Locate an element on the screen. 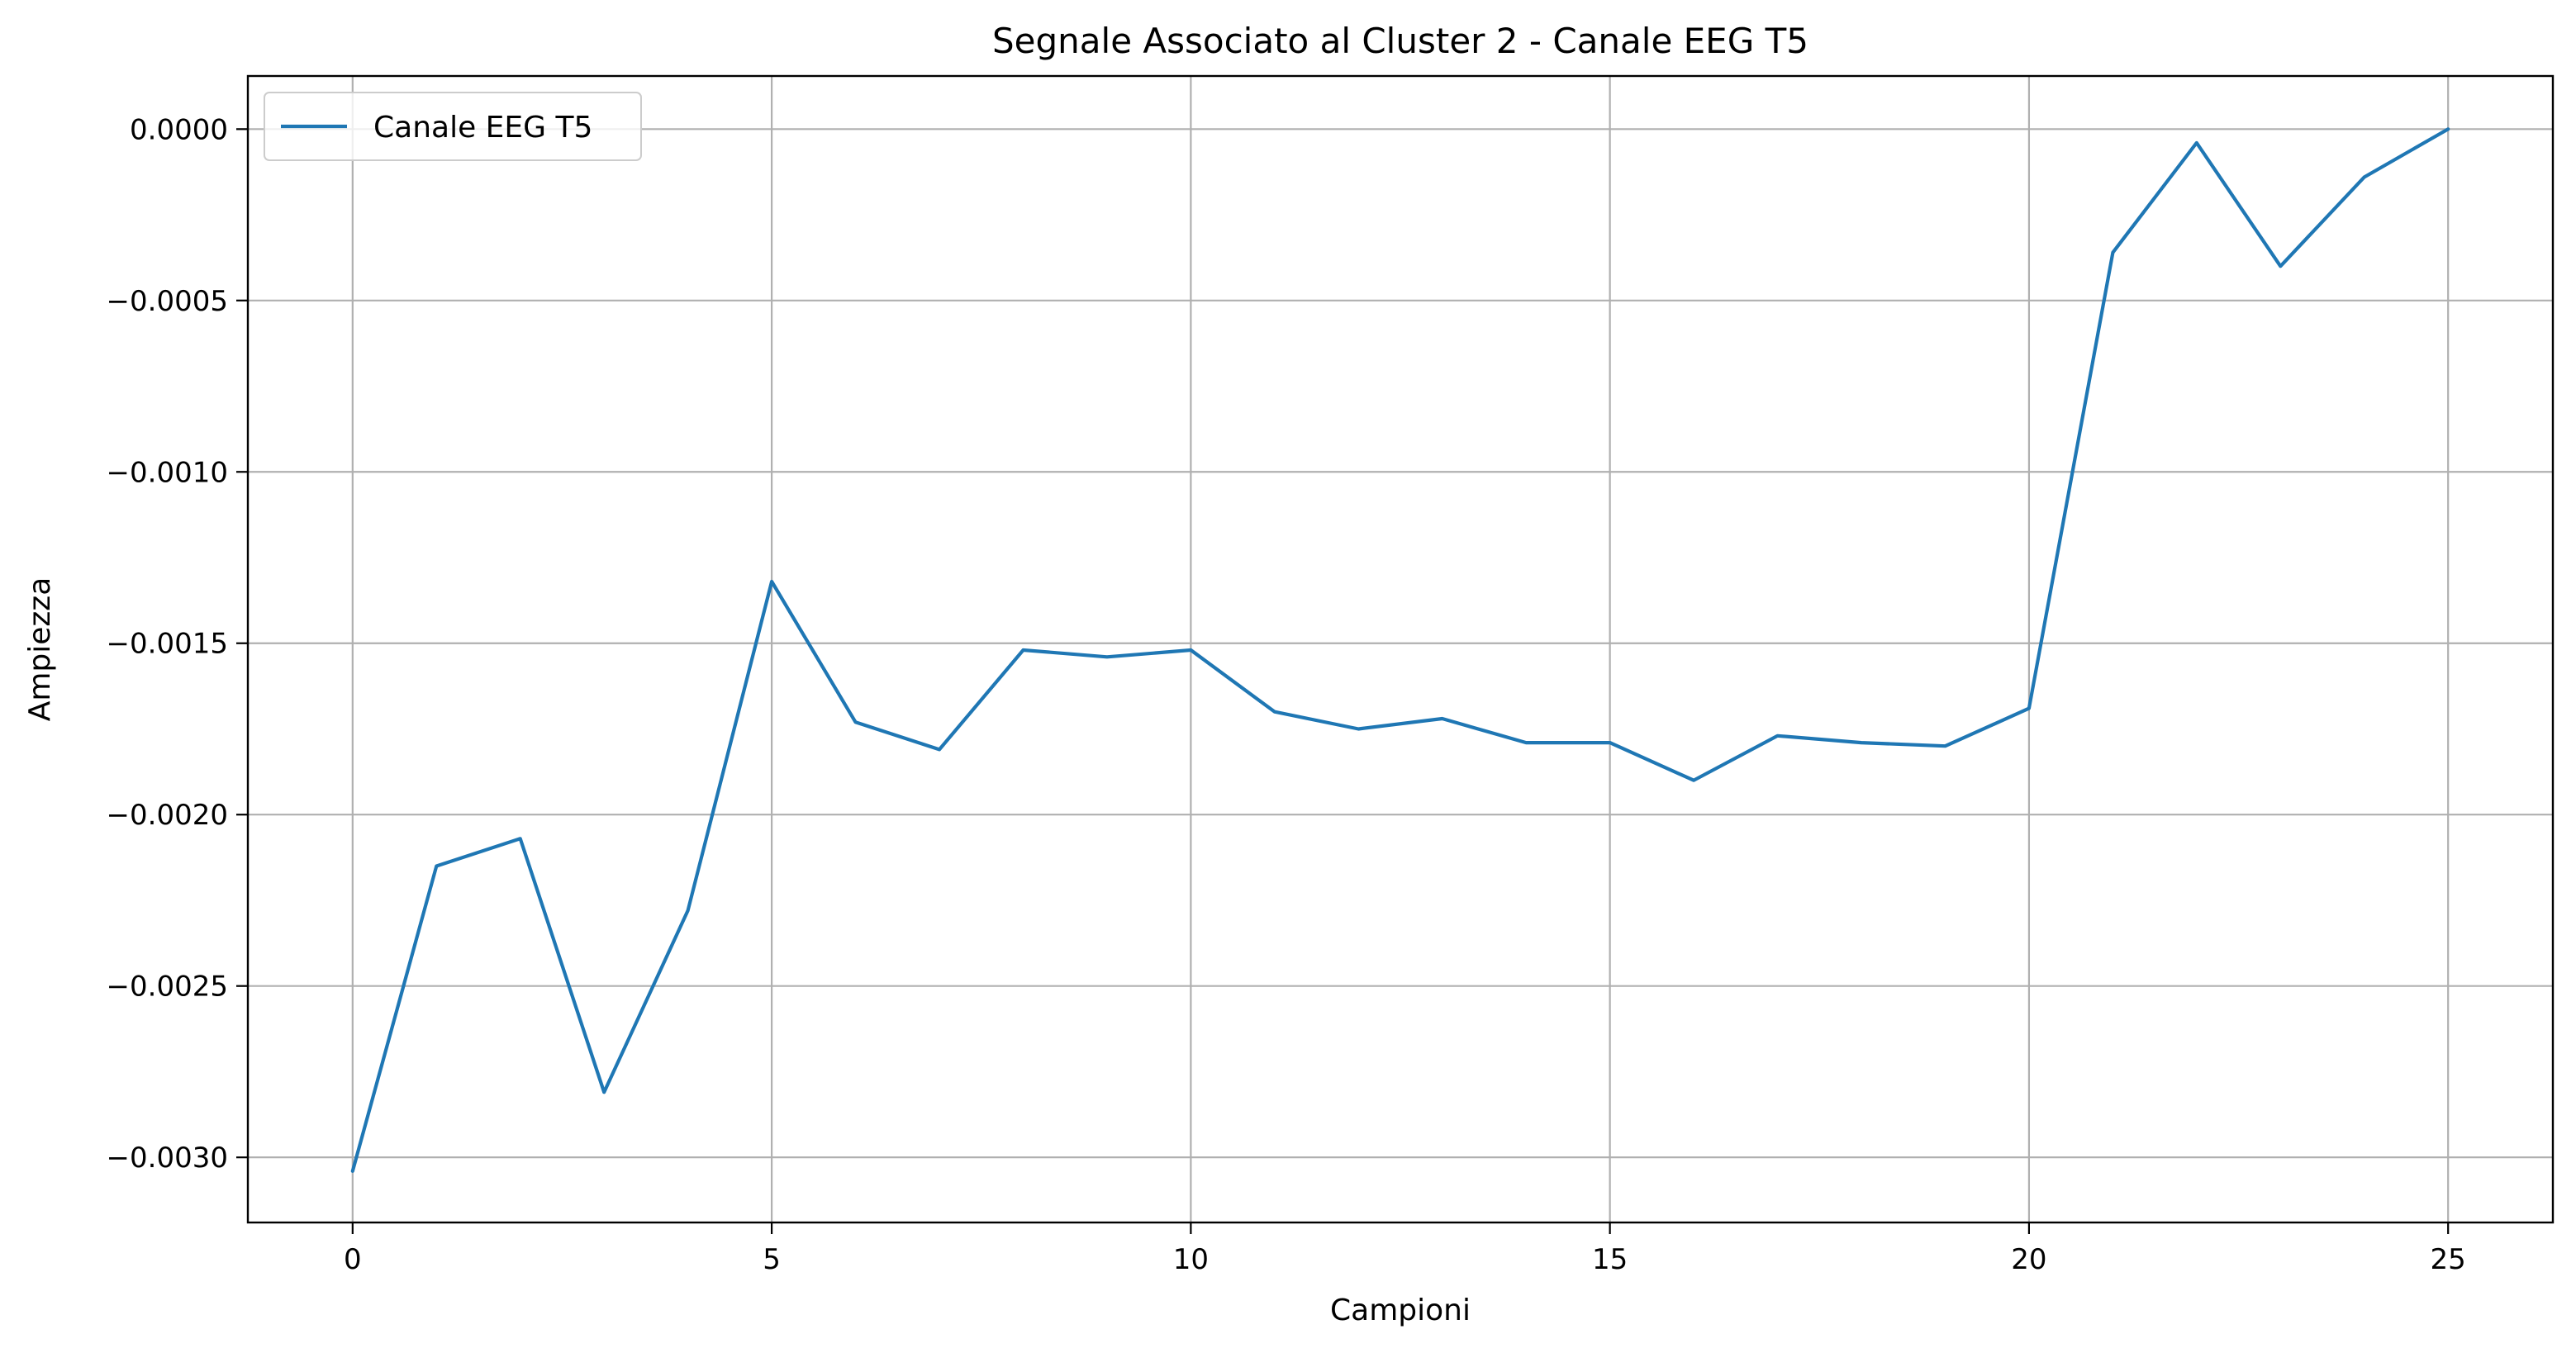 The height and width of the screenshot is (1353, 2576). x-tick-label: 25 is located at coordinates (2448, 1259).